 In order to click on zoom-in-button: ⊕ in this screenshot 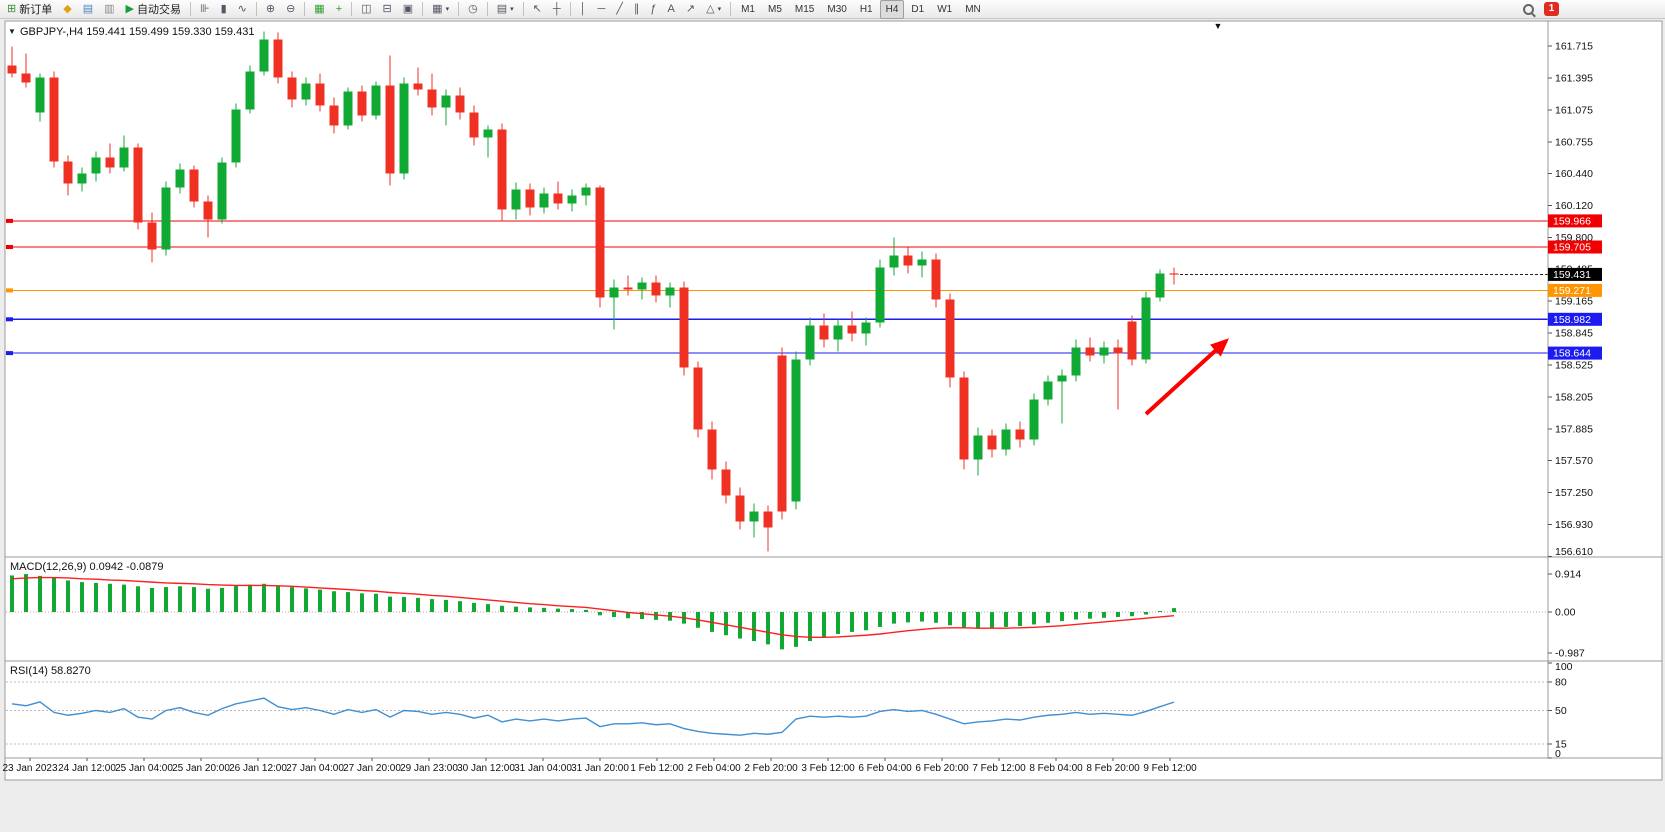, I will do `click(270, 9)`.